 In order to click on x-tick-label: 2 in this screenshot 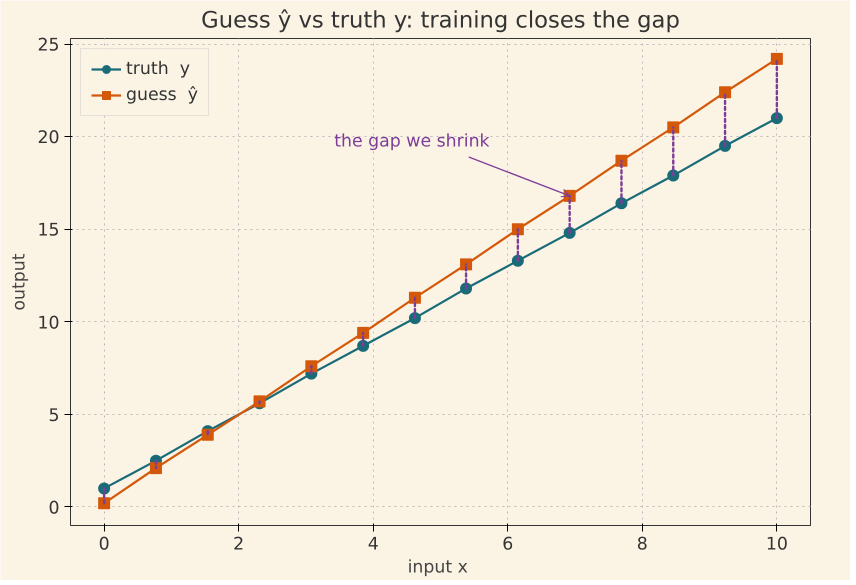, I will do `click(238, 544)`.